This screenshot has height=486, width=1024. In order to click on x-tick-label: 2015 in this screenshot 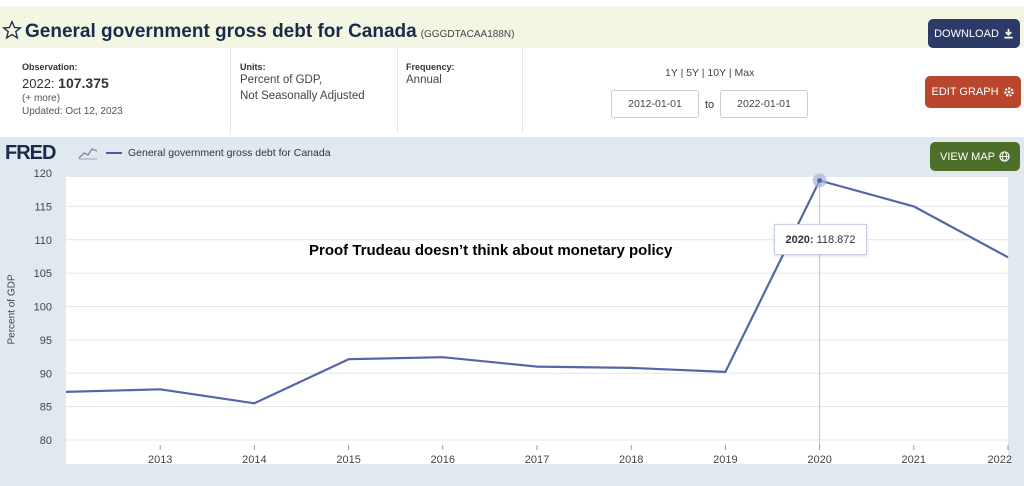, I will do `click(348, 460)`.